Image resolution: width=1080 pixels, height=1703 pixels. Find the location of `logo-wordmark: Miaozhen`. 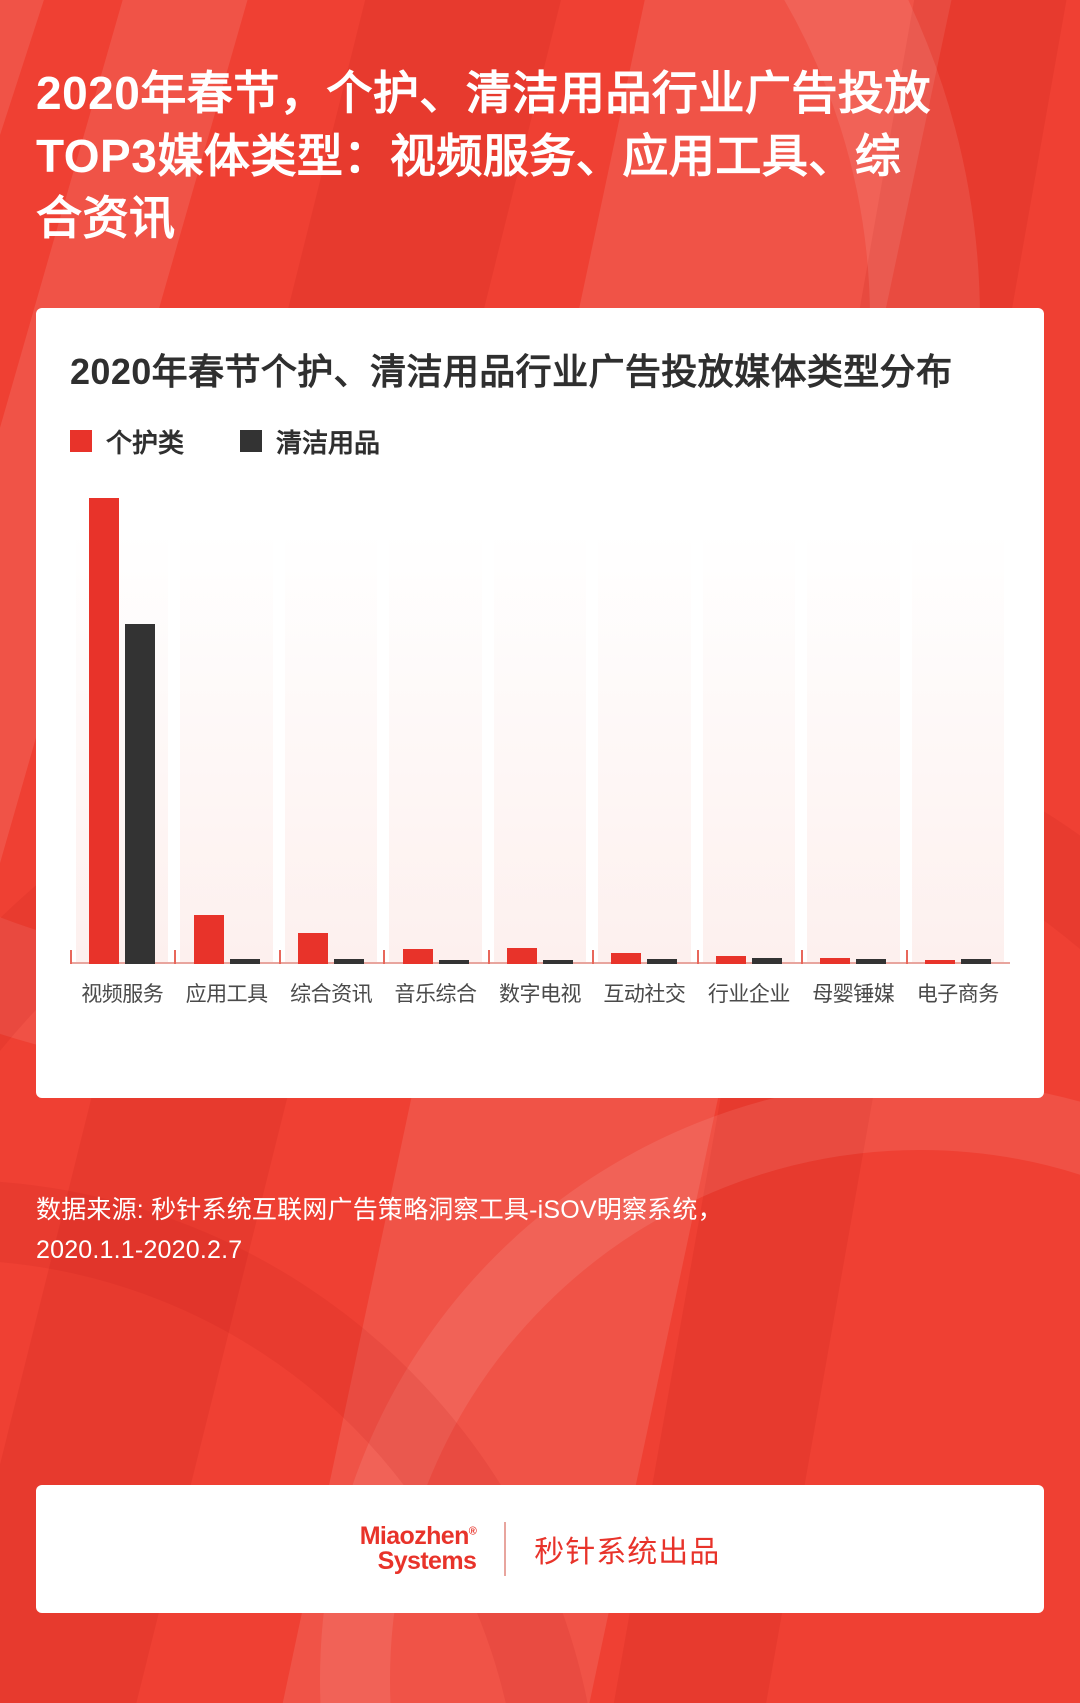

logo-wordmark: Miaozhen is located at coordinates (414, 1535).